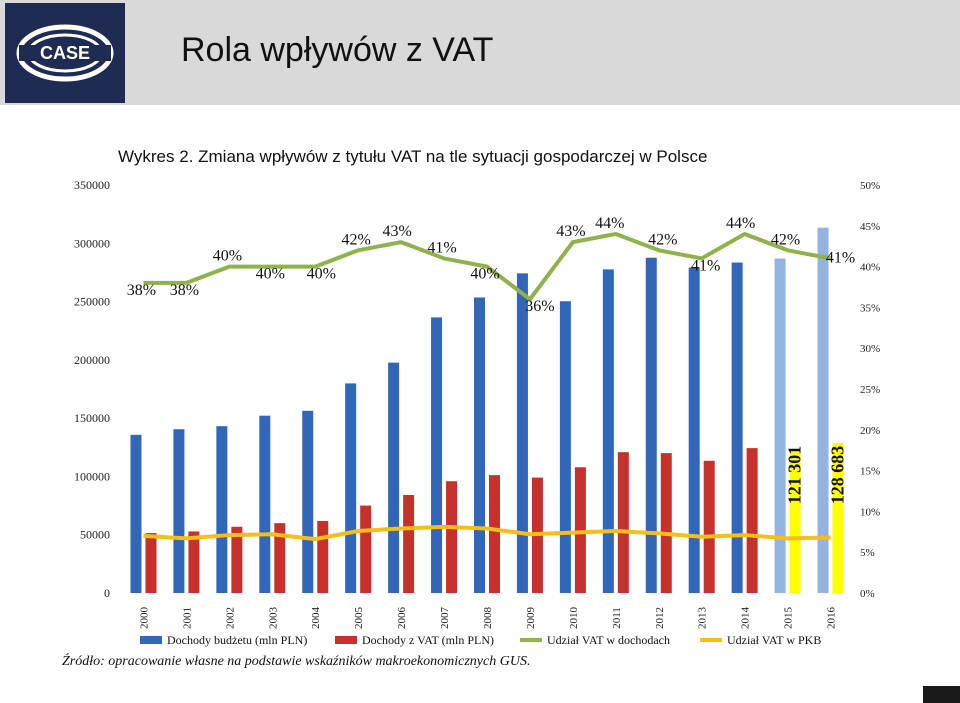  Describe the element at coordinates (870, 390) in the screenshot. I see `right-axis-ticks: 0% 5% 10% 15% 20% 25% 30% 35% 40% 45% 50%` at that location.